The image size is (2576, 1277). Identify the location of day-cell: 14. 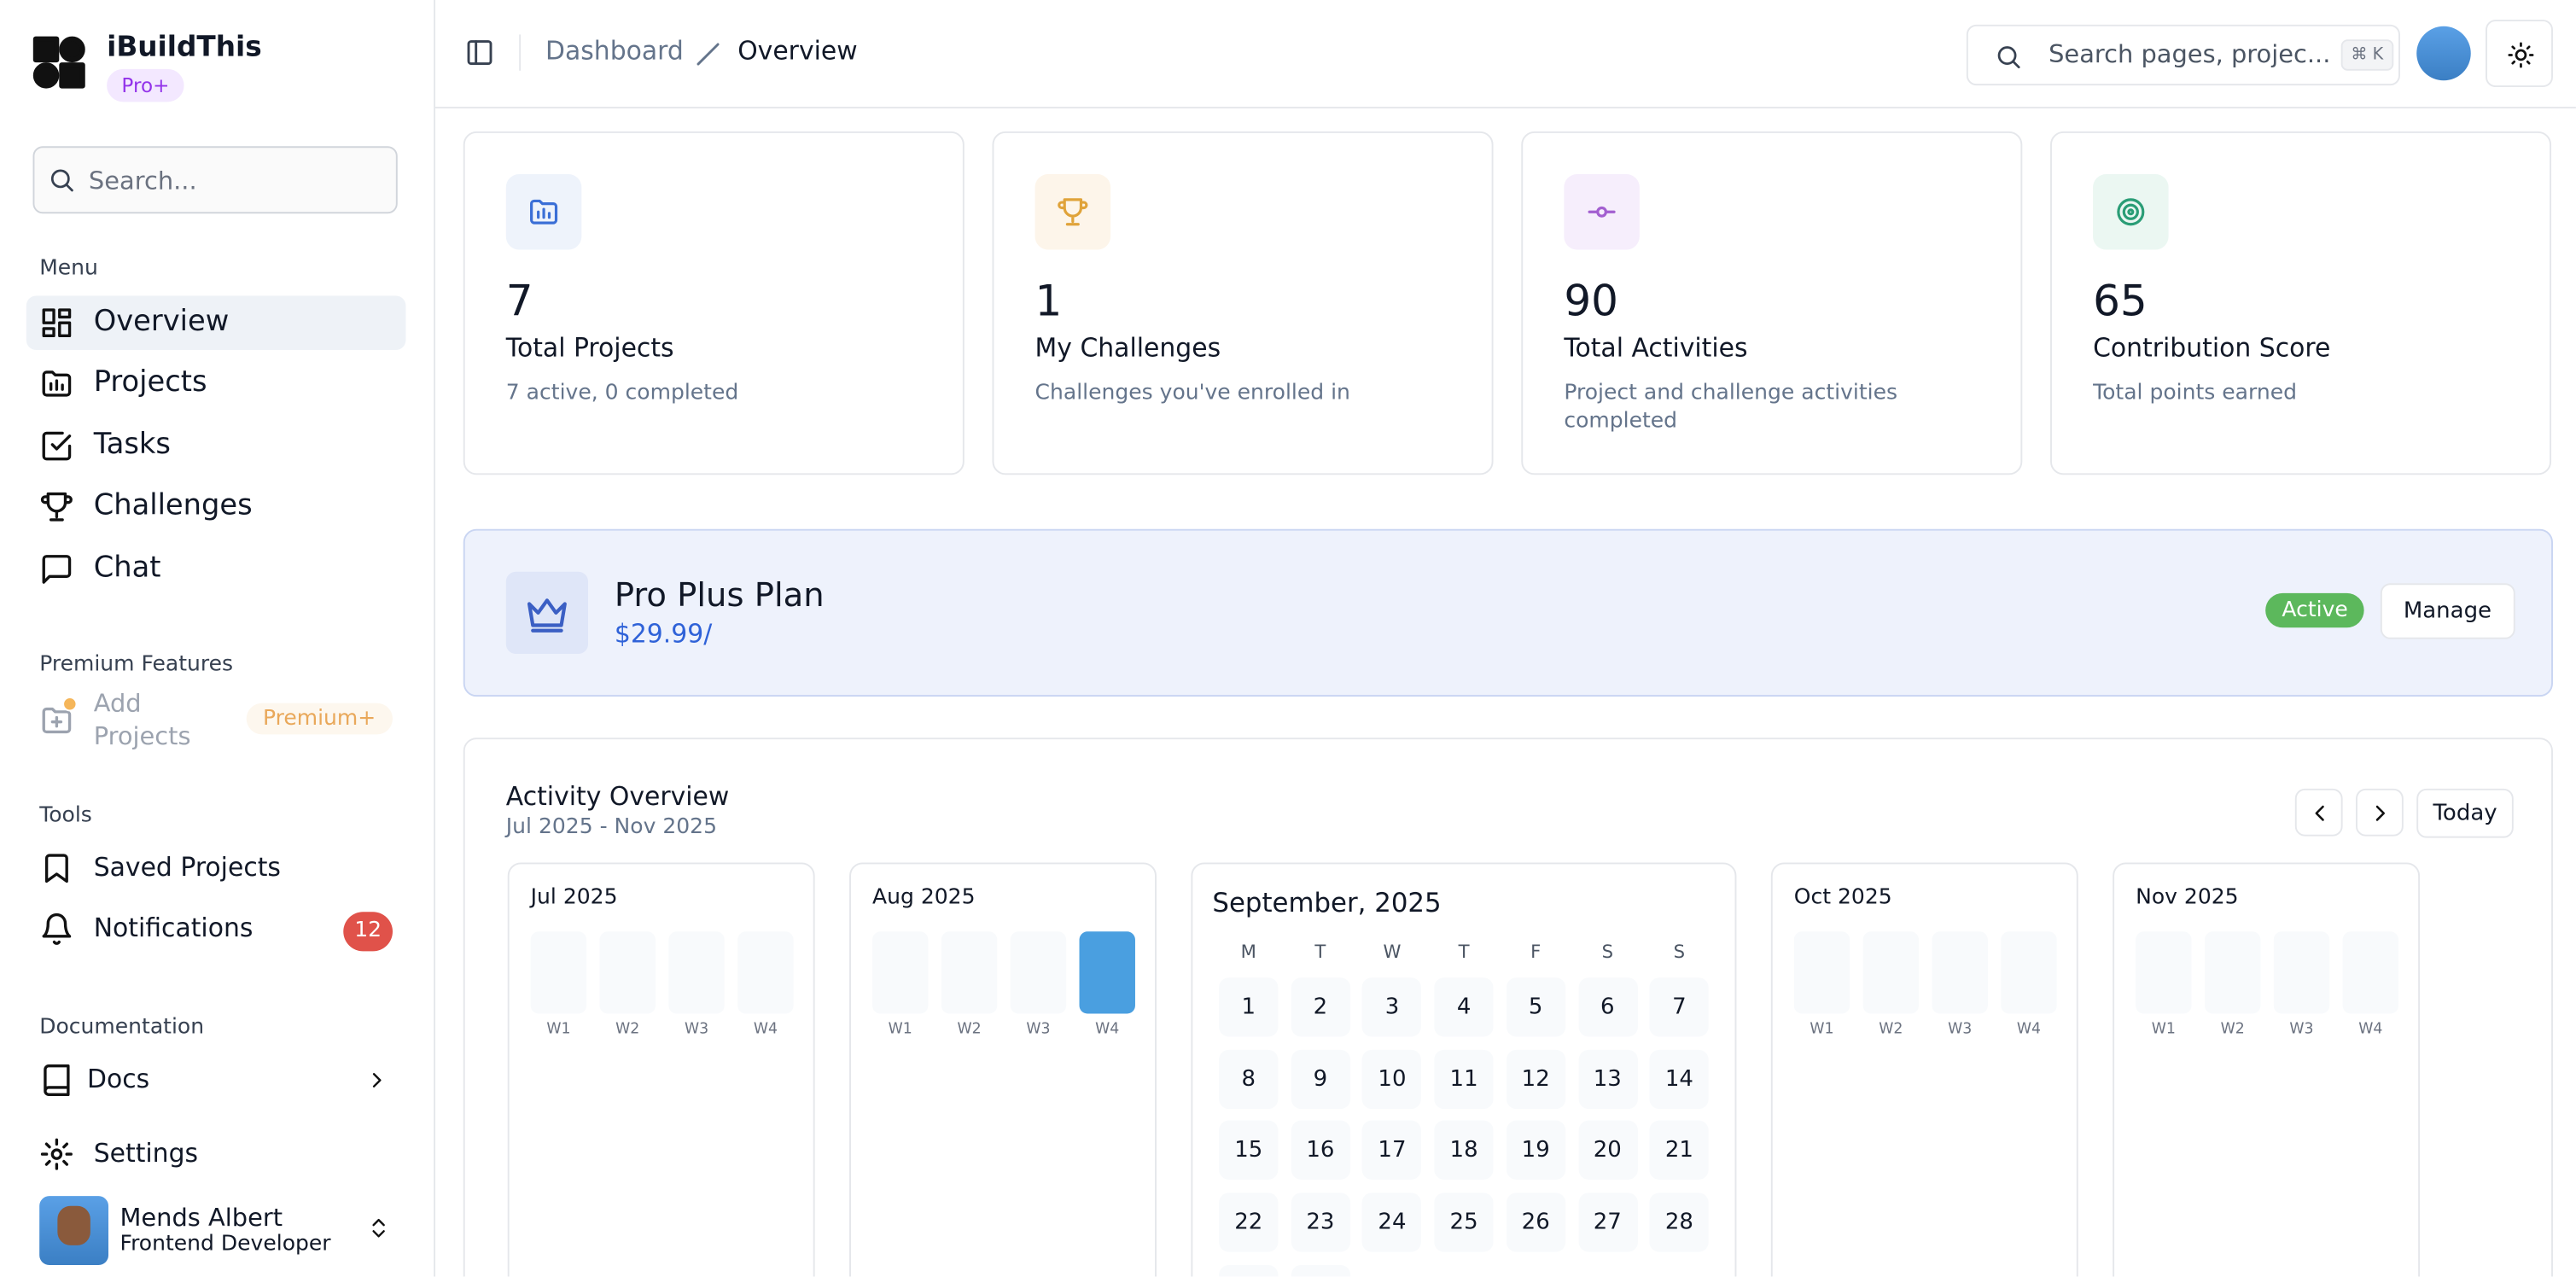
(1679, 1079).